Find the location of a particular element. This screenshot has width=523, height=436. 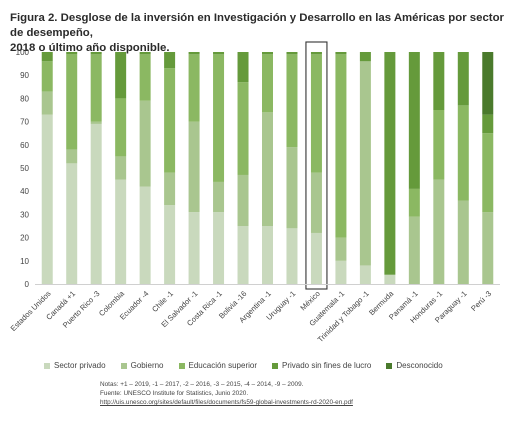

legend-label-privado-sin-fines: Privado sin fines de lucro is located at coordinates (327, 365).